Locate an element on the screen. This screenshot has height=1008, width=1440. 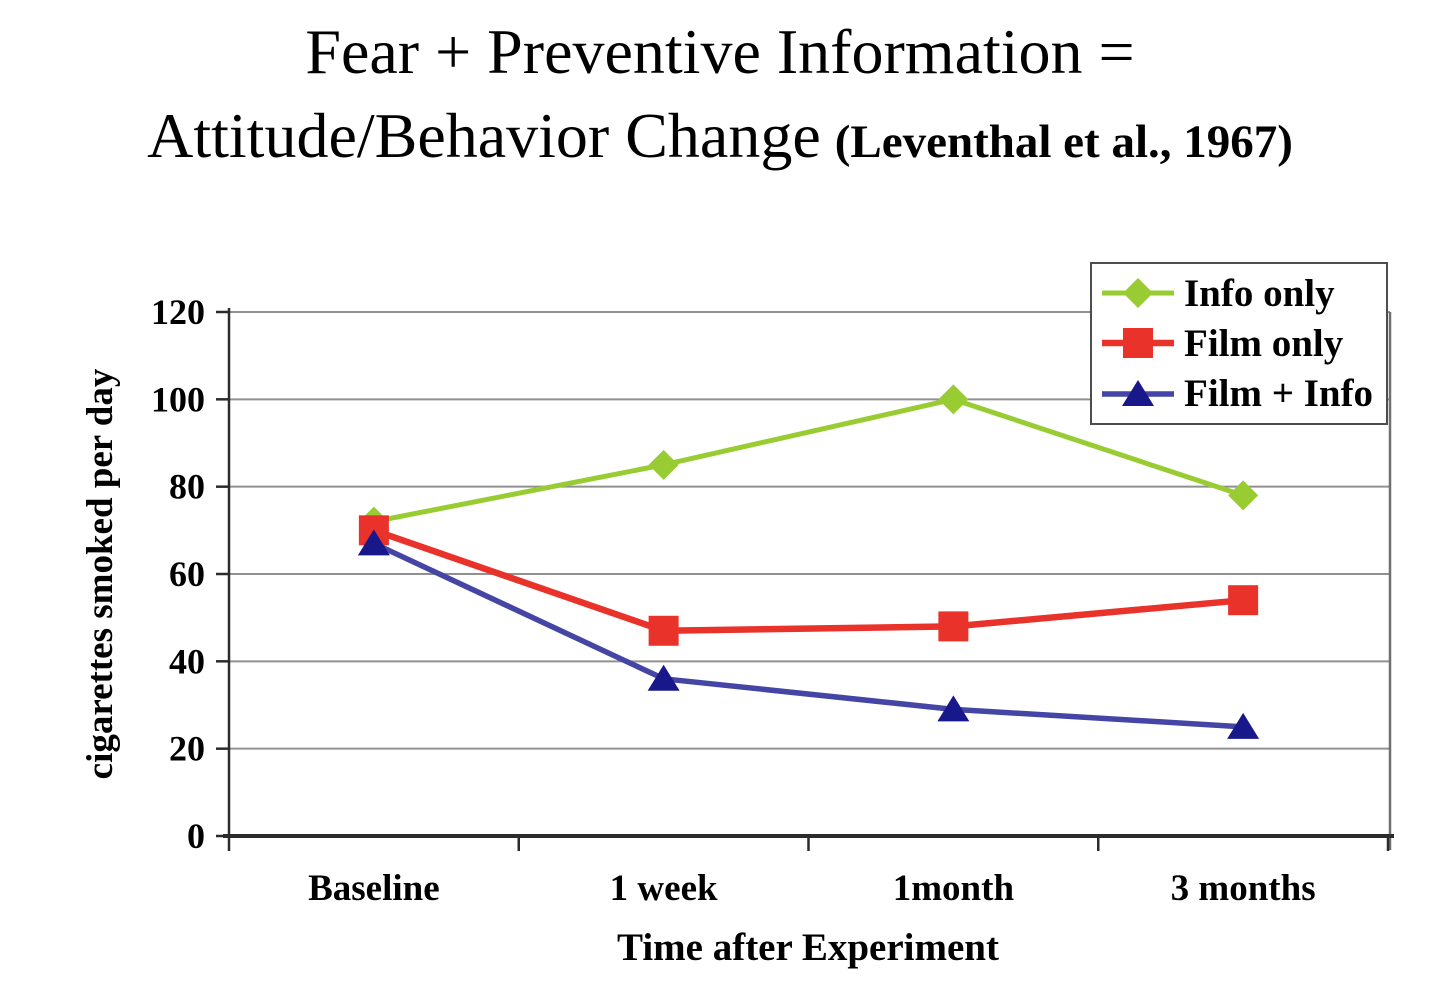
y-tick-label-120: 120 is located at coordinates (178, 312).